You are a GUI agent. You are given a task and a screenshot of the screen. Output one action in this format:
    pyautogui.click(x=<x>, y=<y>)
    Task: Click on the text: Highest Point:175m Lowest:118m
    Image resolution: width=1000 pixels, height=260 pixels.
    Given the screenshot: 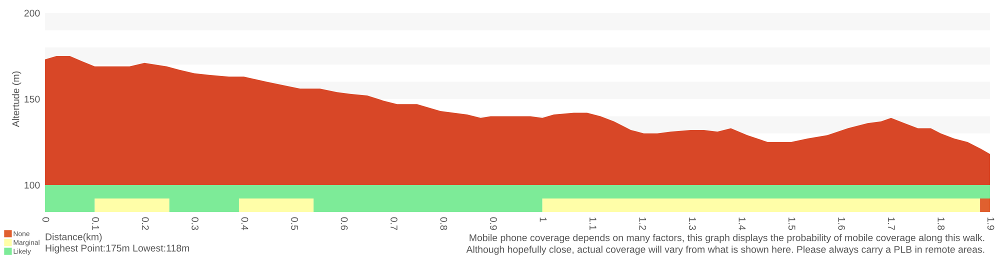 What is the action you would take?
    pyautogui.click(x=118, y=249)
    